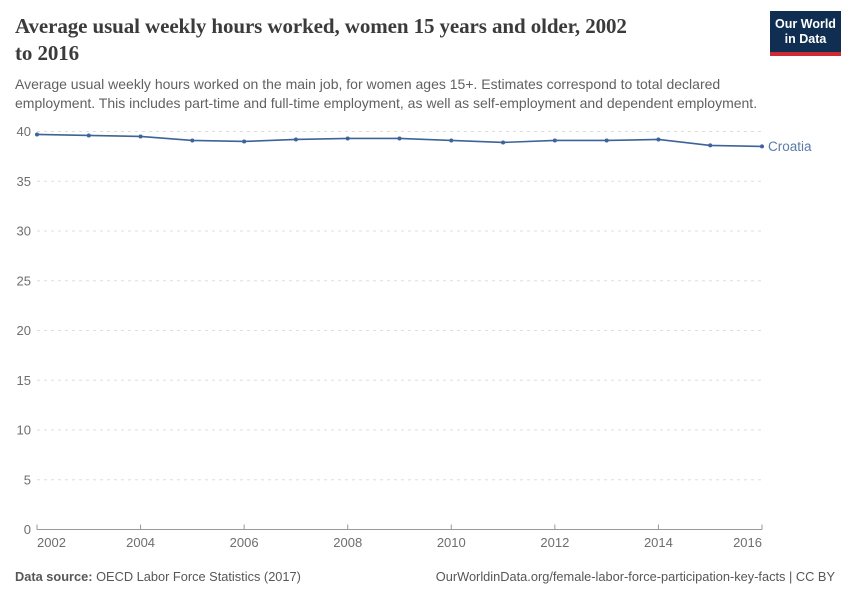 This screenshot has width=850, height=600. I want to click on x-tick-label: 2006, so click(244, 542).